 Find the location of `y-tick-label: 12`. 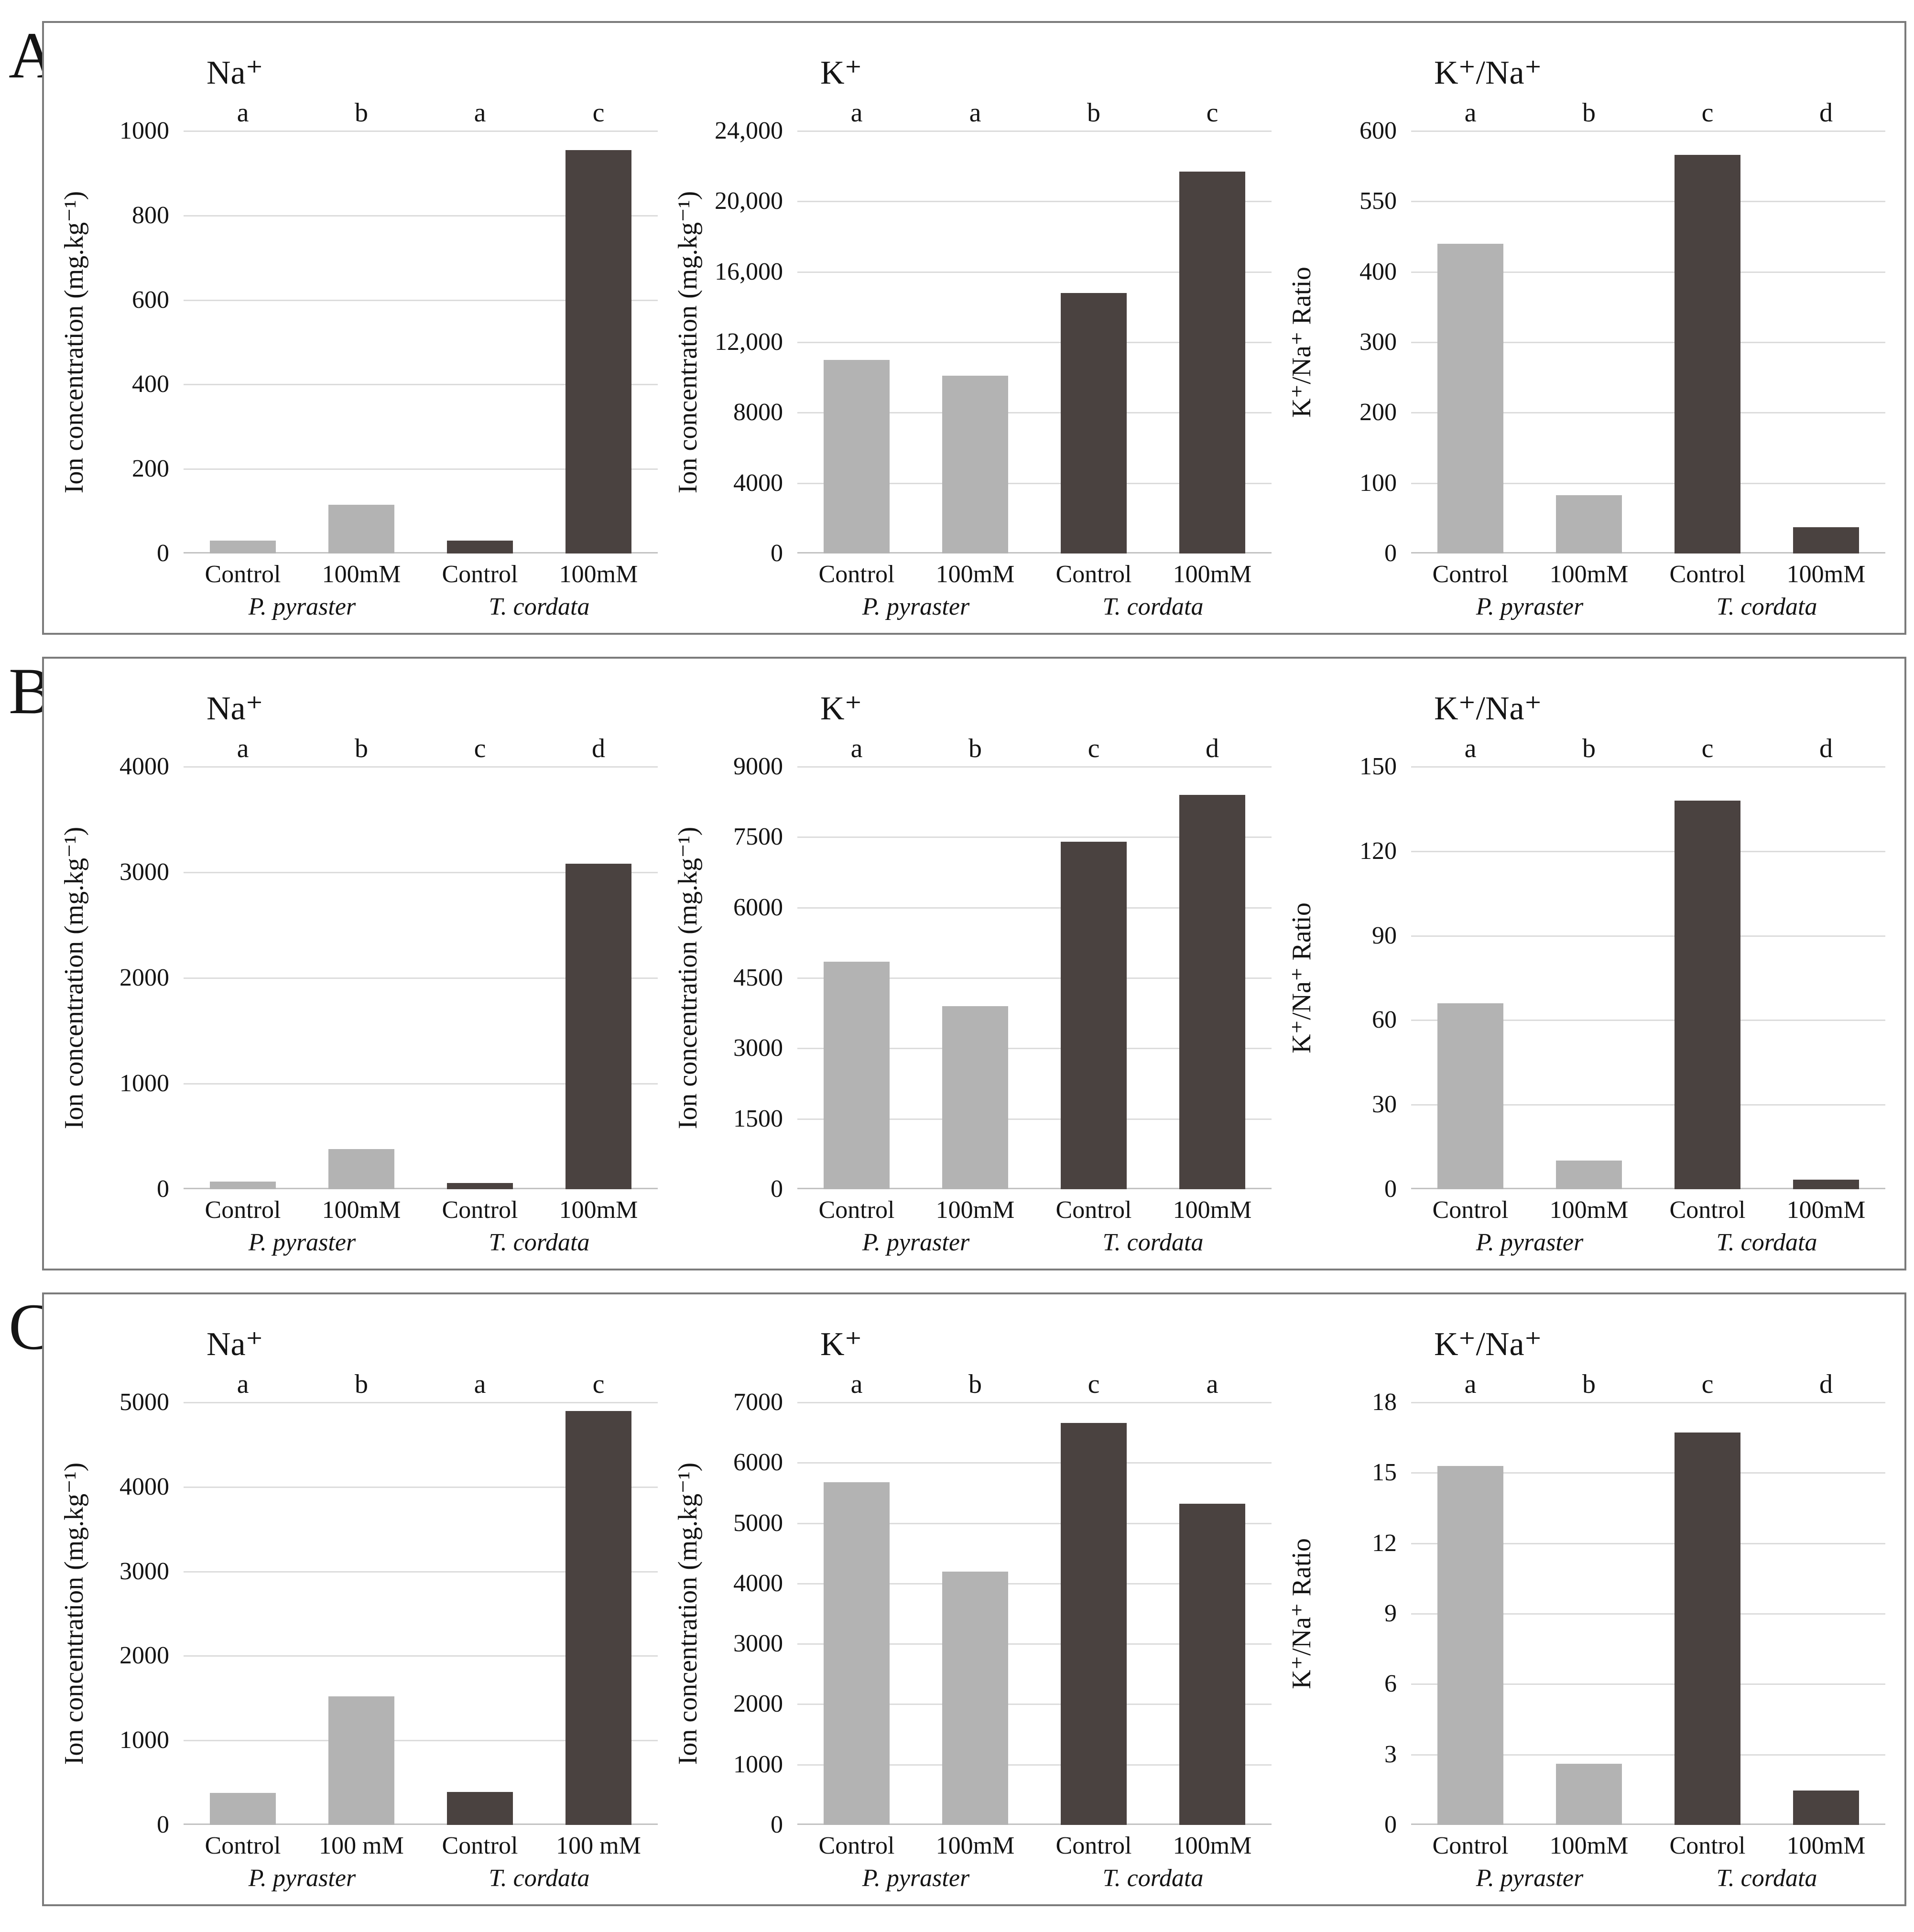

y-tick-label: 12 is located at coordinates (1384, 1543).